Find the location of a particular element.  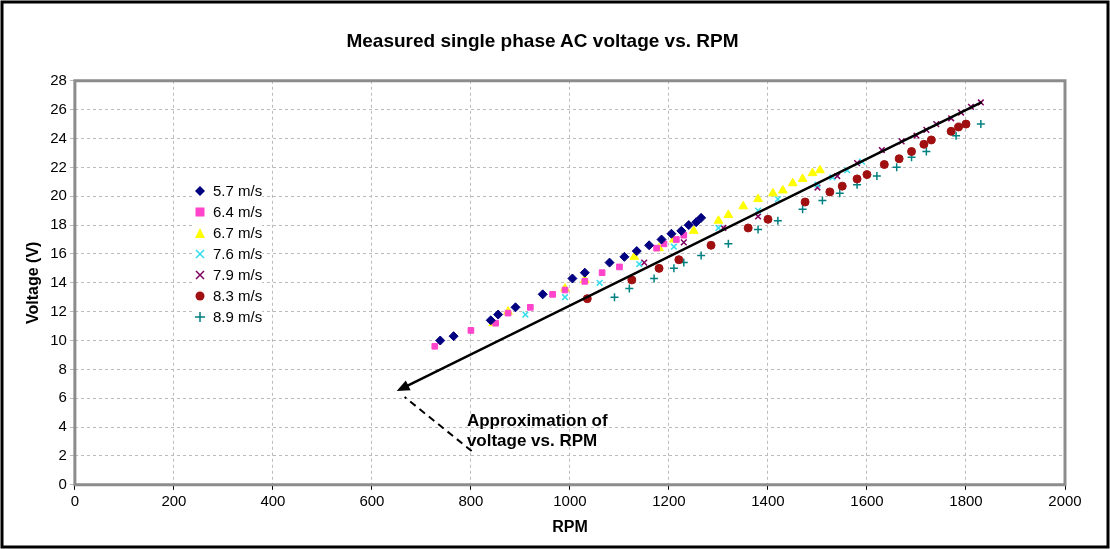

legend-label: 7.9 m/s is located at coordinates (238, 275).